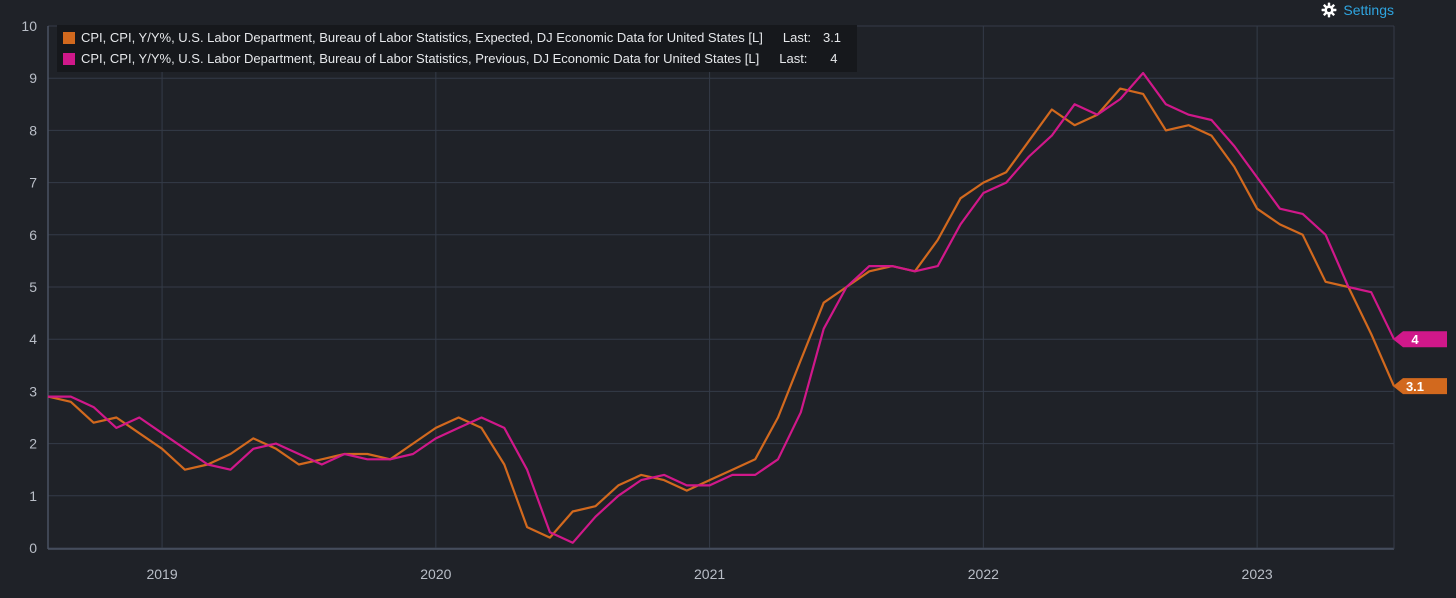  I want to click on legend-last-label-previous: Last:, so click(793, 58).